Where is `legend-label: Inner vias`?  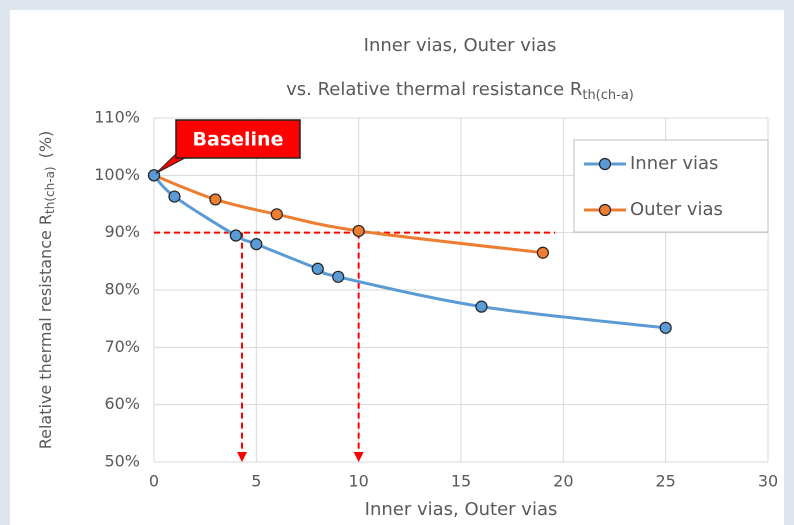 legend-label: Inner vias is located at coordinates (674, 163).